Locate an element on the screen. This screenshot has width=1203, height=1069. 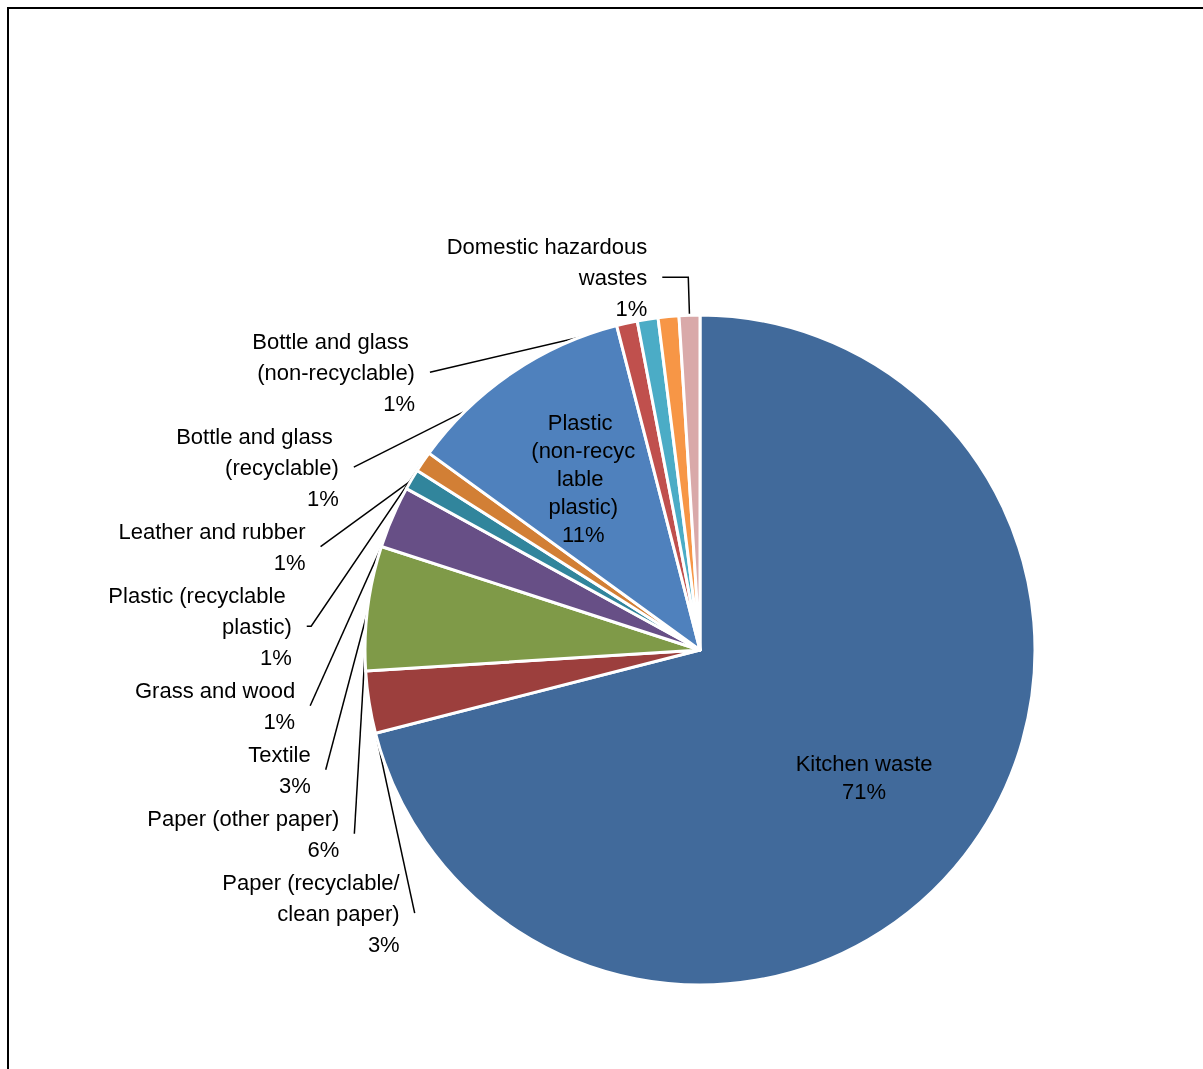
data-label: 6% is located at coordinates (323, 849).